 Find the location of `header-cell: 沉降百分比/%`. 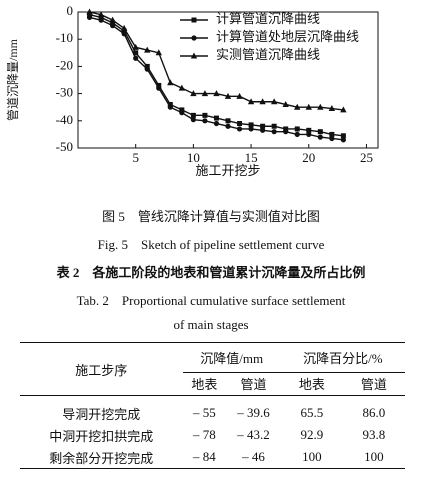

header-cell: 沉降百分比/% is located at coordinates (342, 357).